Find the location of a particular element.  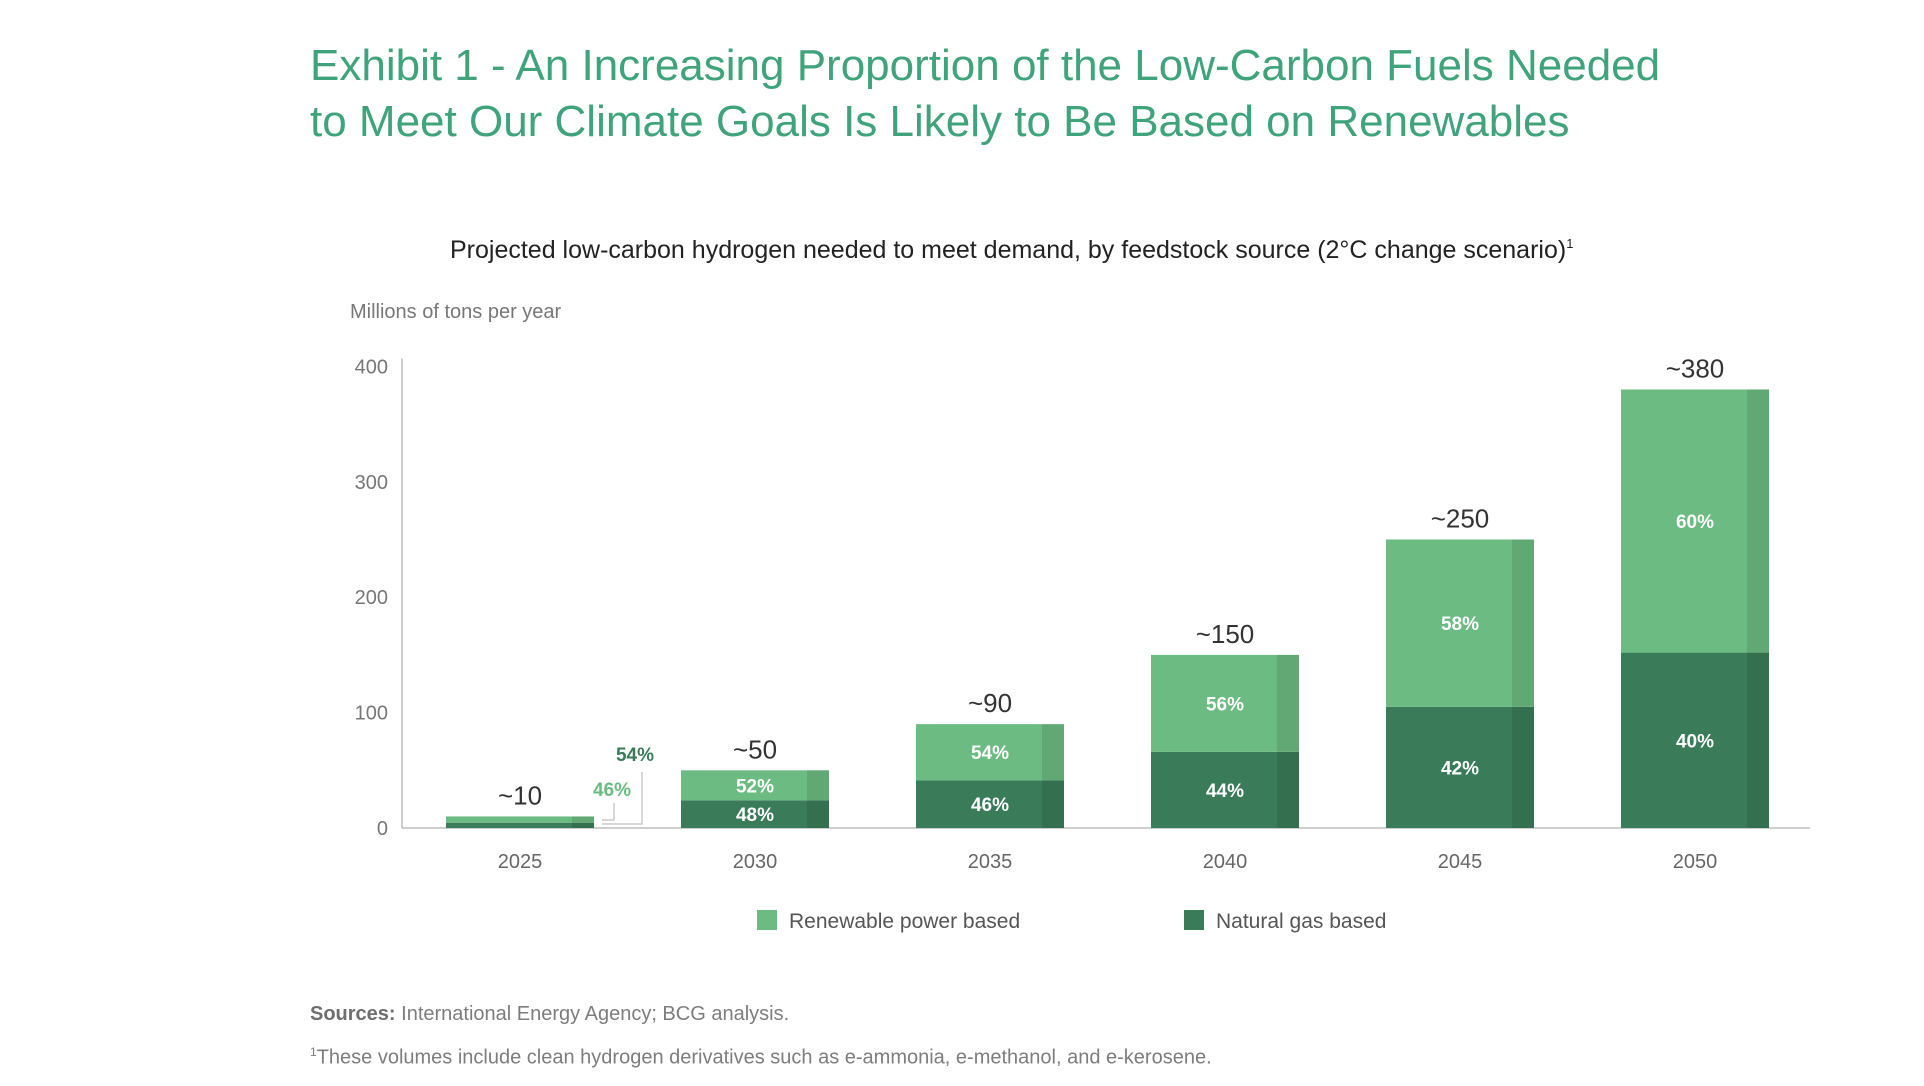

bar-natural-gas-2050 is located at coordinates (1695, 740).